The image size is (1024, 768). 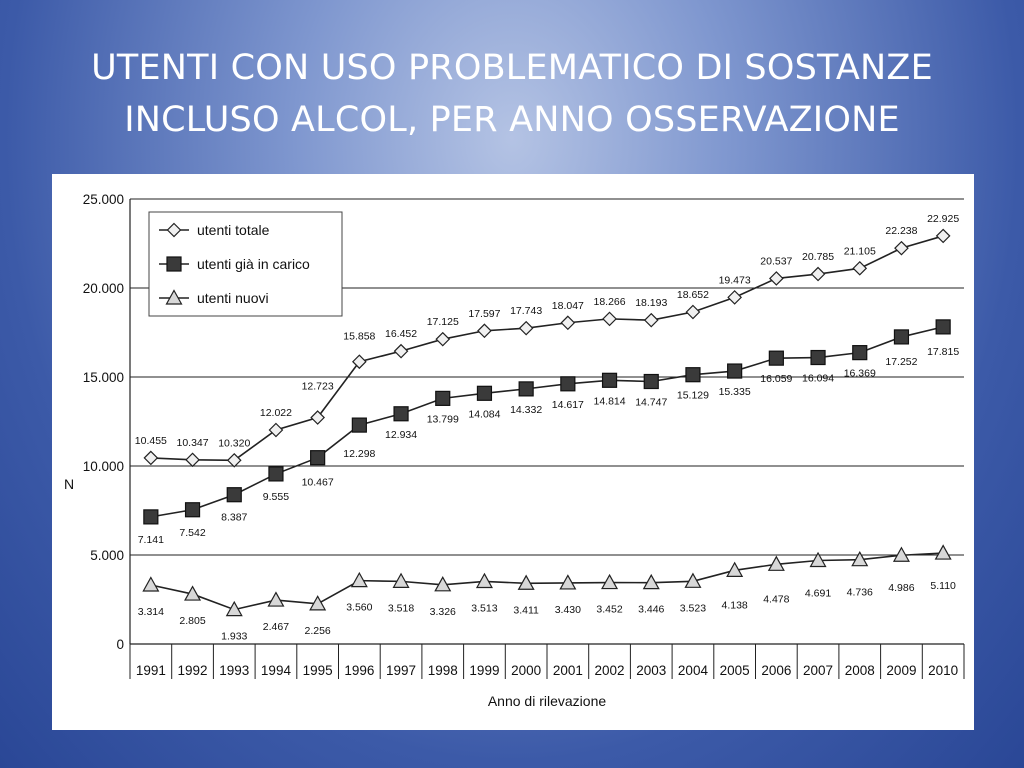 I want to click on data-label: 13.799, so click(x=443, y=419).